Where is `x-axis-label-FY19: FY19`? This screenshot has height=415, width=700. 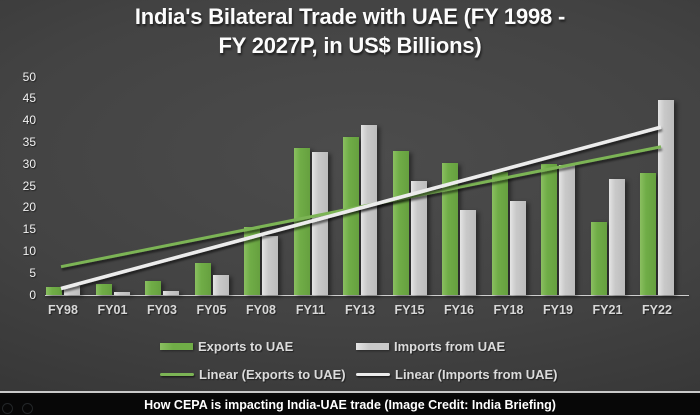
x-axis-label-FY19: FY19 is located at coordinates (558, 310).